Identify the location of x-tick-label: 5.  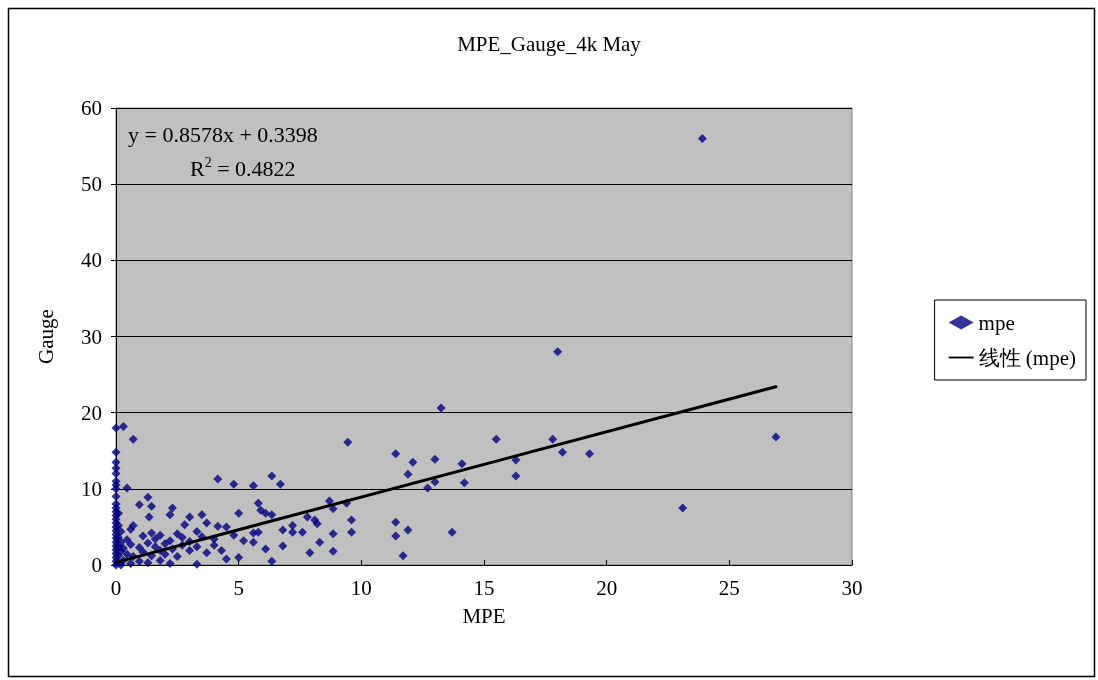
(238, 587).